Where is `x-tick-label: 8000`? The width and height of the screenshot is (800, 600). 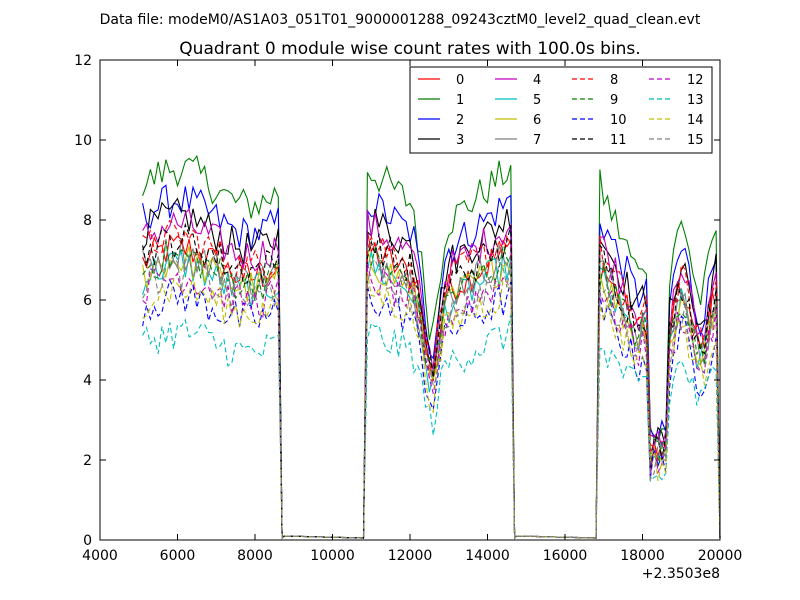 x-tick-label: 8000 is located at coordinates (255, 556).